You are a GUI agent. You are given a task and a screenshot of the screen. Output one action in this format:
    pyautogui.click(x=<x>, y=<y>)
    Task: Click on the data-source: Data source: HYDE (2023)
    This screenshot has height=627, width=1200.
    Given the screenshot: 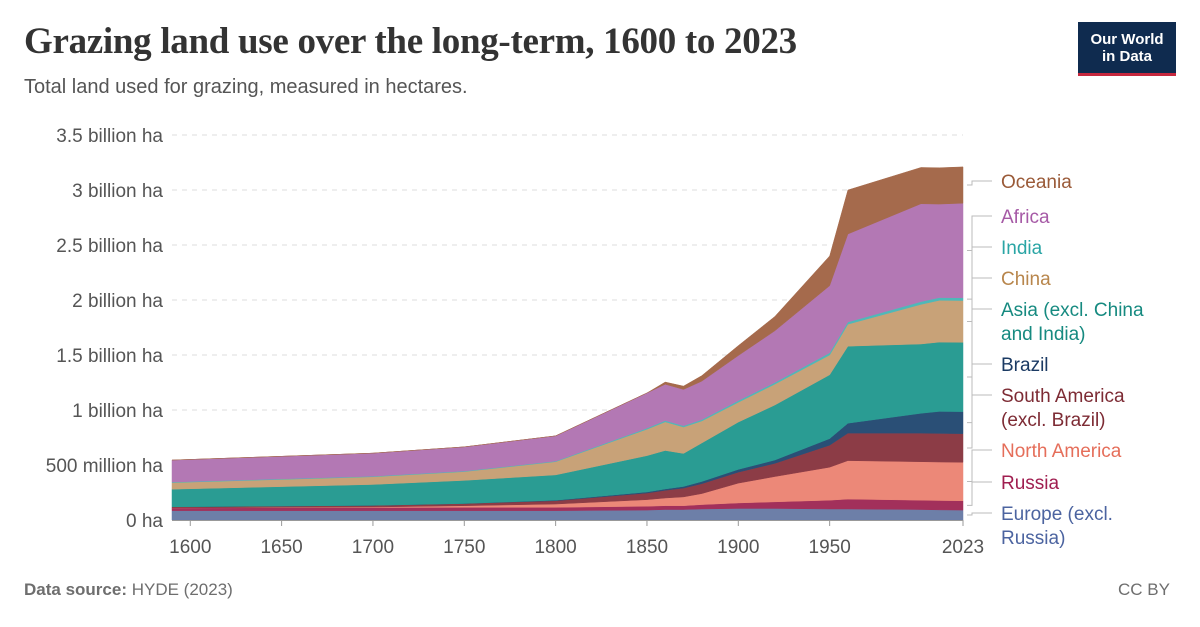 What is the action you would take?
    pyautogui.click(x=128, y=590)
    